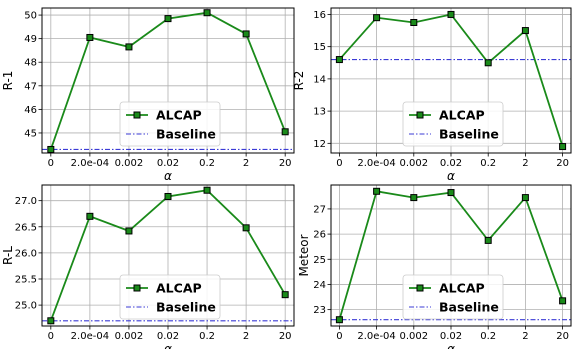 The width and height of the screenshot is (579, 349). Describe the element at coordinates (26, 253) in the screenshot. I see `y-tick-label: 26.0` at that location.